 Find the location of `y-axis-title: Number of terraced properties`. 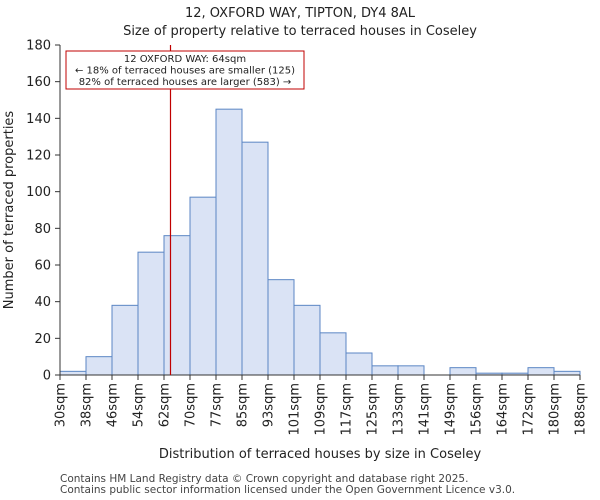

y-axis-title: Number of terraced properties is located at coordinates (9, 210).